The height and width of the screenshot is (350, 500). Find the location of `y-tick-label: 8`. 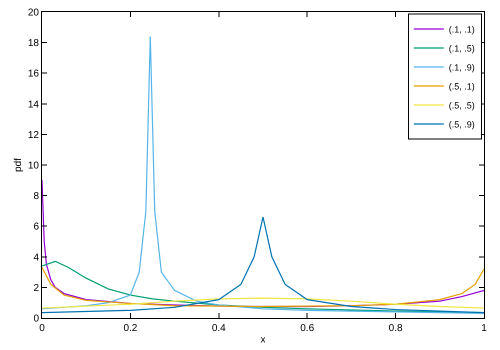

y-tick-label: 8 is located at coordinates (36, 196).